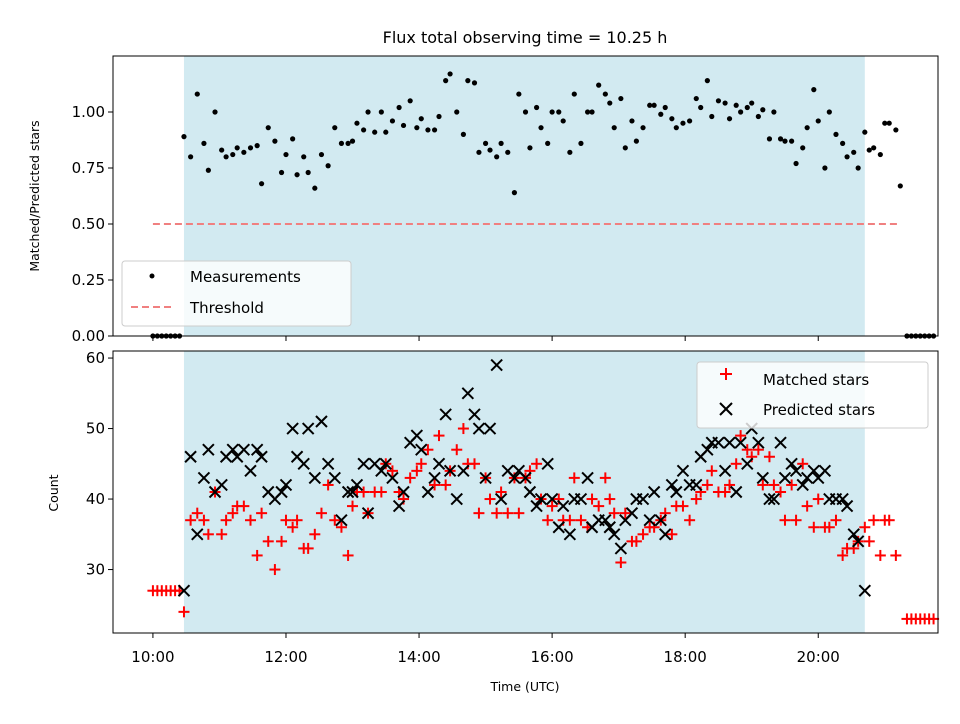  What do you see at coordinates (418, 657) in the screenshot?
I see `x-tick-label: 14:00` at bounding box center [418, 657].